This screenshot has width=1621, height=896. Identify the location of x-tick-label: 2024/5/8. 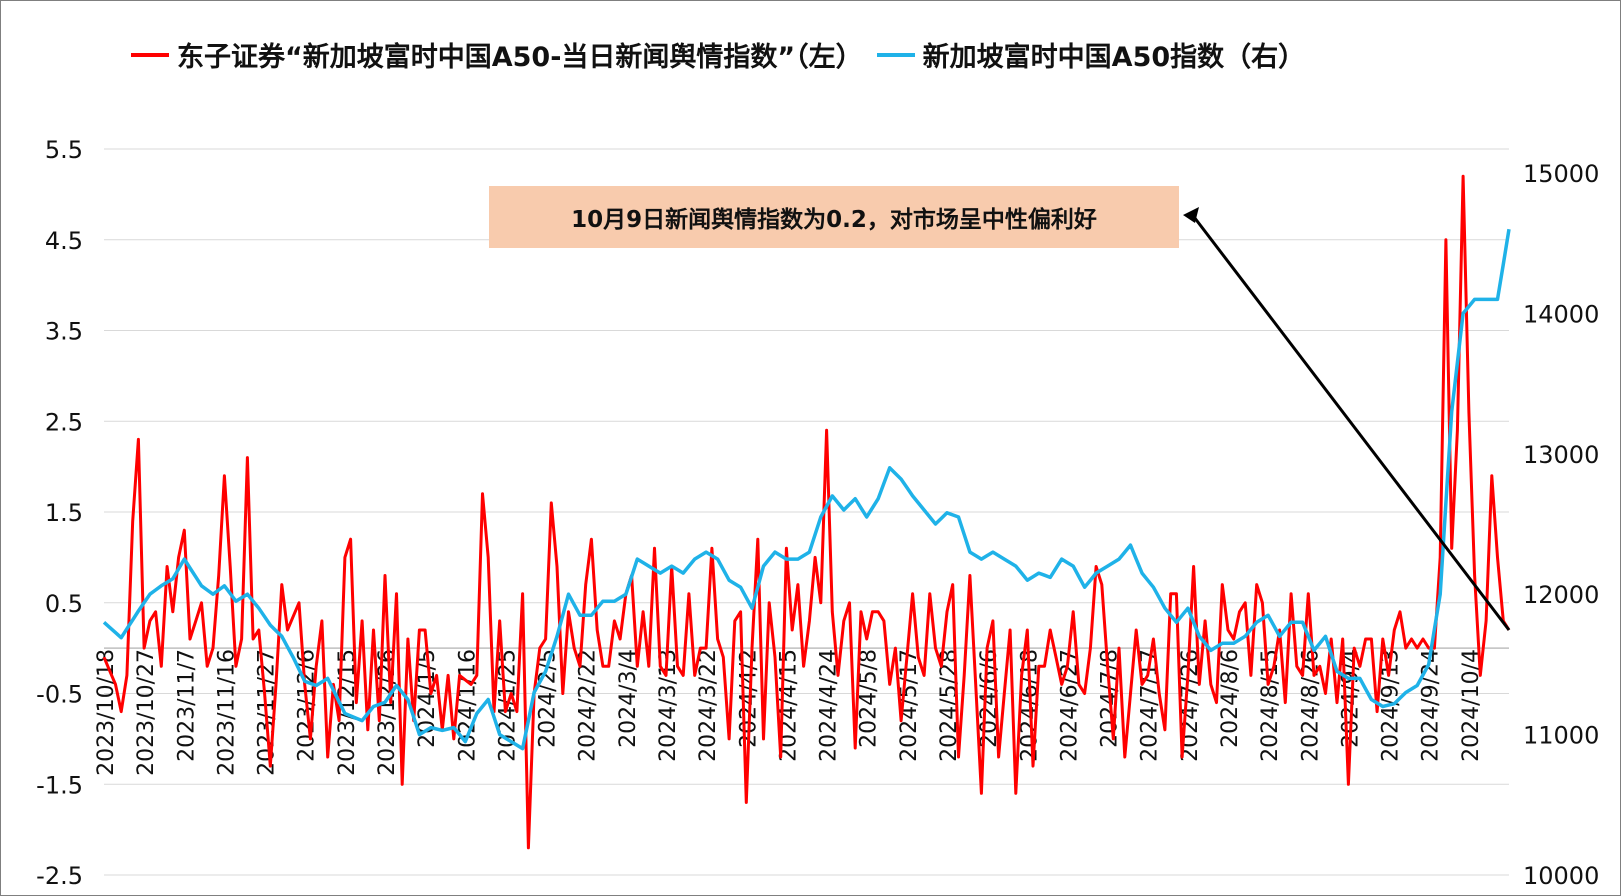
(869, 698).